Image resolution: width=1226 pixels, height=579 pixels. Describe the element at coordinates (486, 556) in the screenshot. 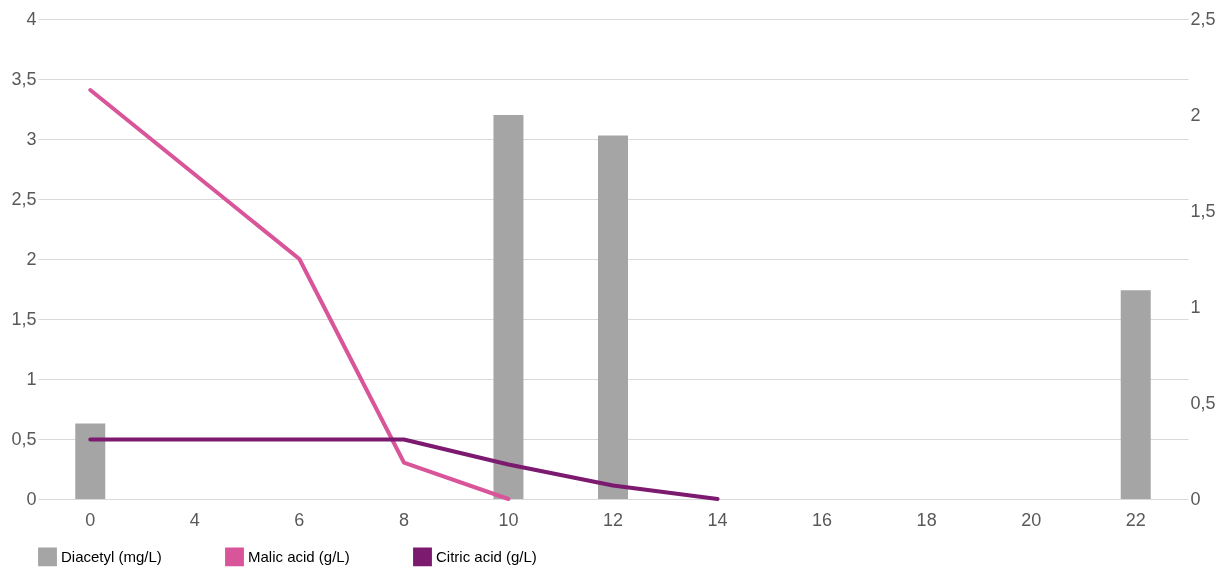

I see `legend-label: Citric acid (g/L)` at that location.